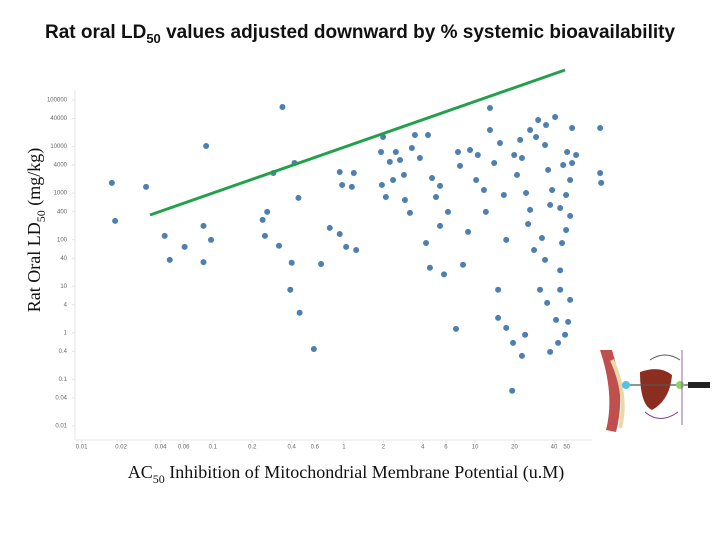 This screenshot has height=540, width=720. What do you see at coordinates (475, 448) in the screenshot?
I see `x-tick-label: 10` at bounding box center [475, 448].